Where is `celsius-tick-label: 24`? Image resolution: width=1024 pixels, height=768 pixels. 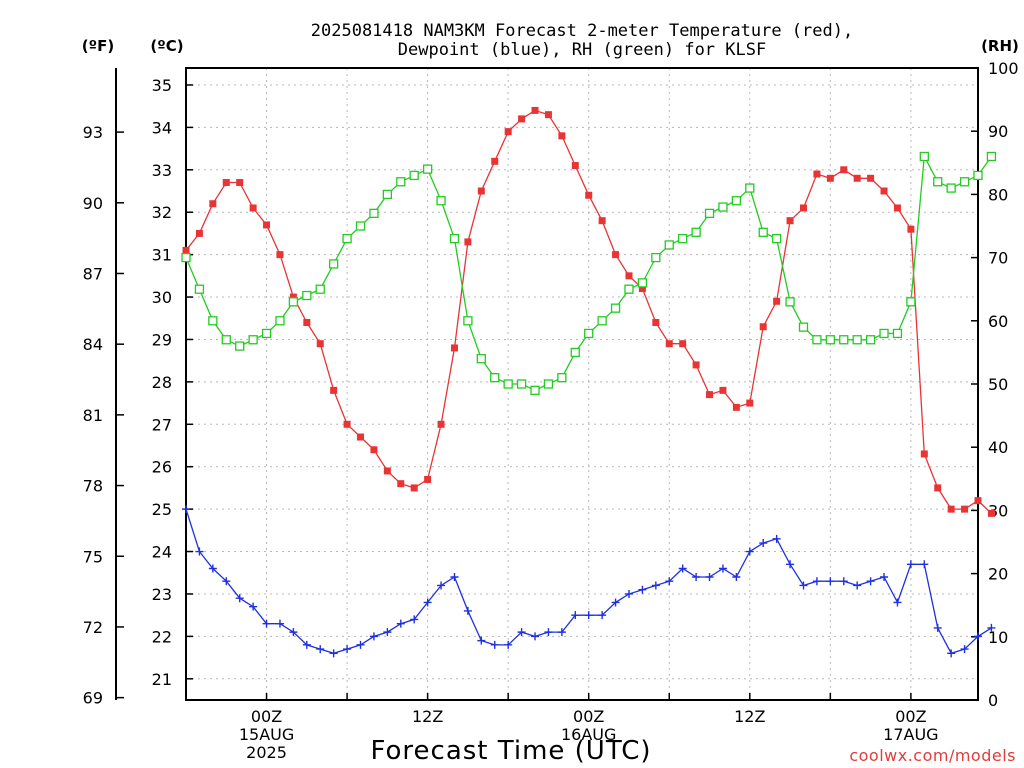
celsius-tick-label: 24 is located at coordinates (162, 552).